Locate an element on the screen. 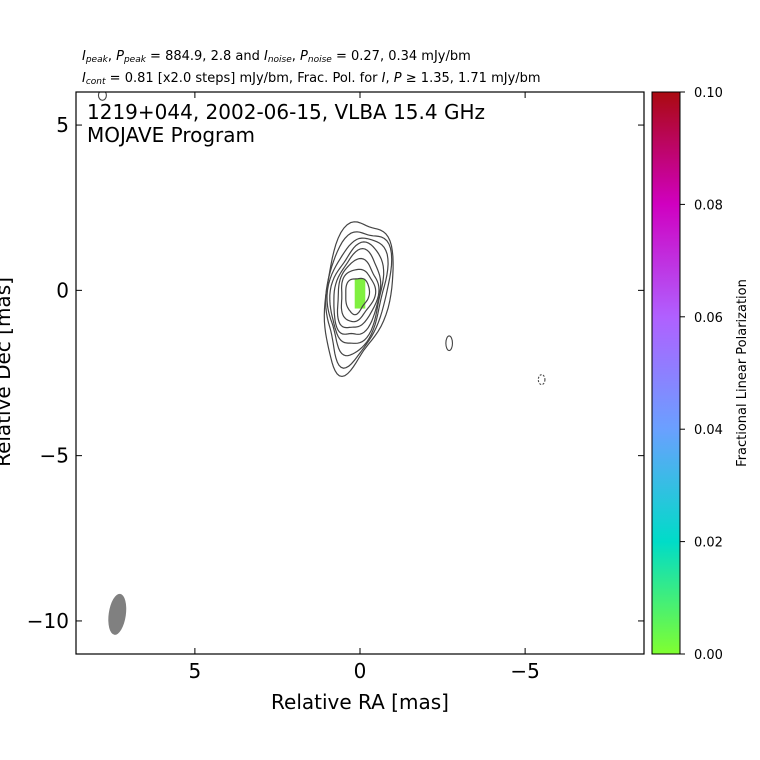 This screenshot has height=760, width=760. x-tick-label: −5 is located at coordinates (524, 671).